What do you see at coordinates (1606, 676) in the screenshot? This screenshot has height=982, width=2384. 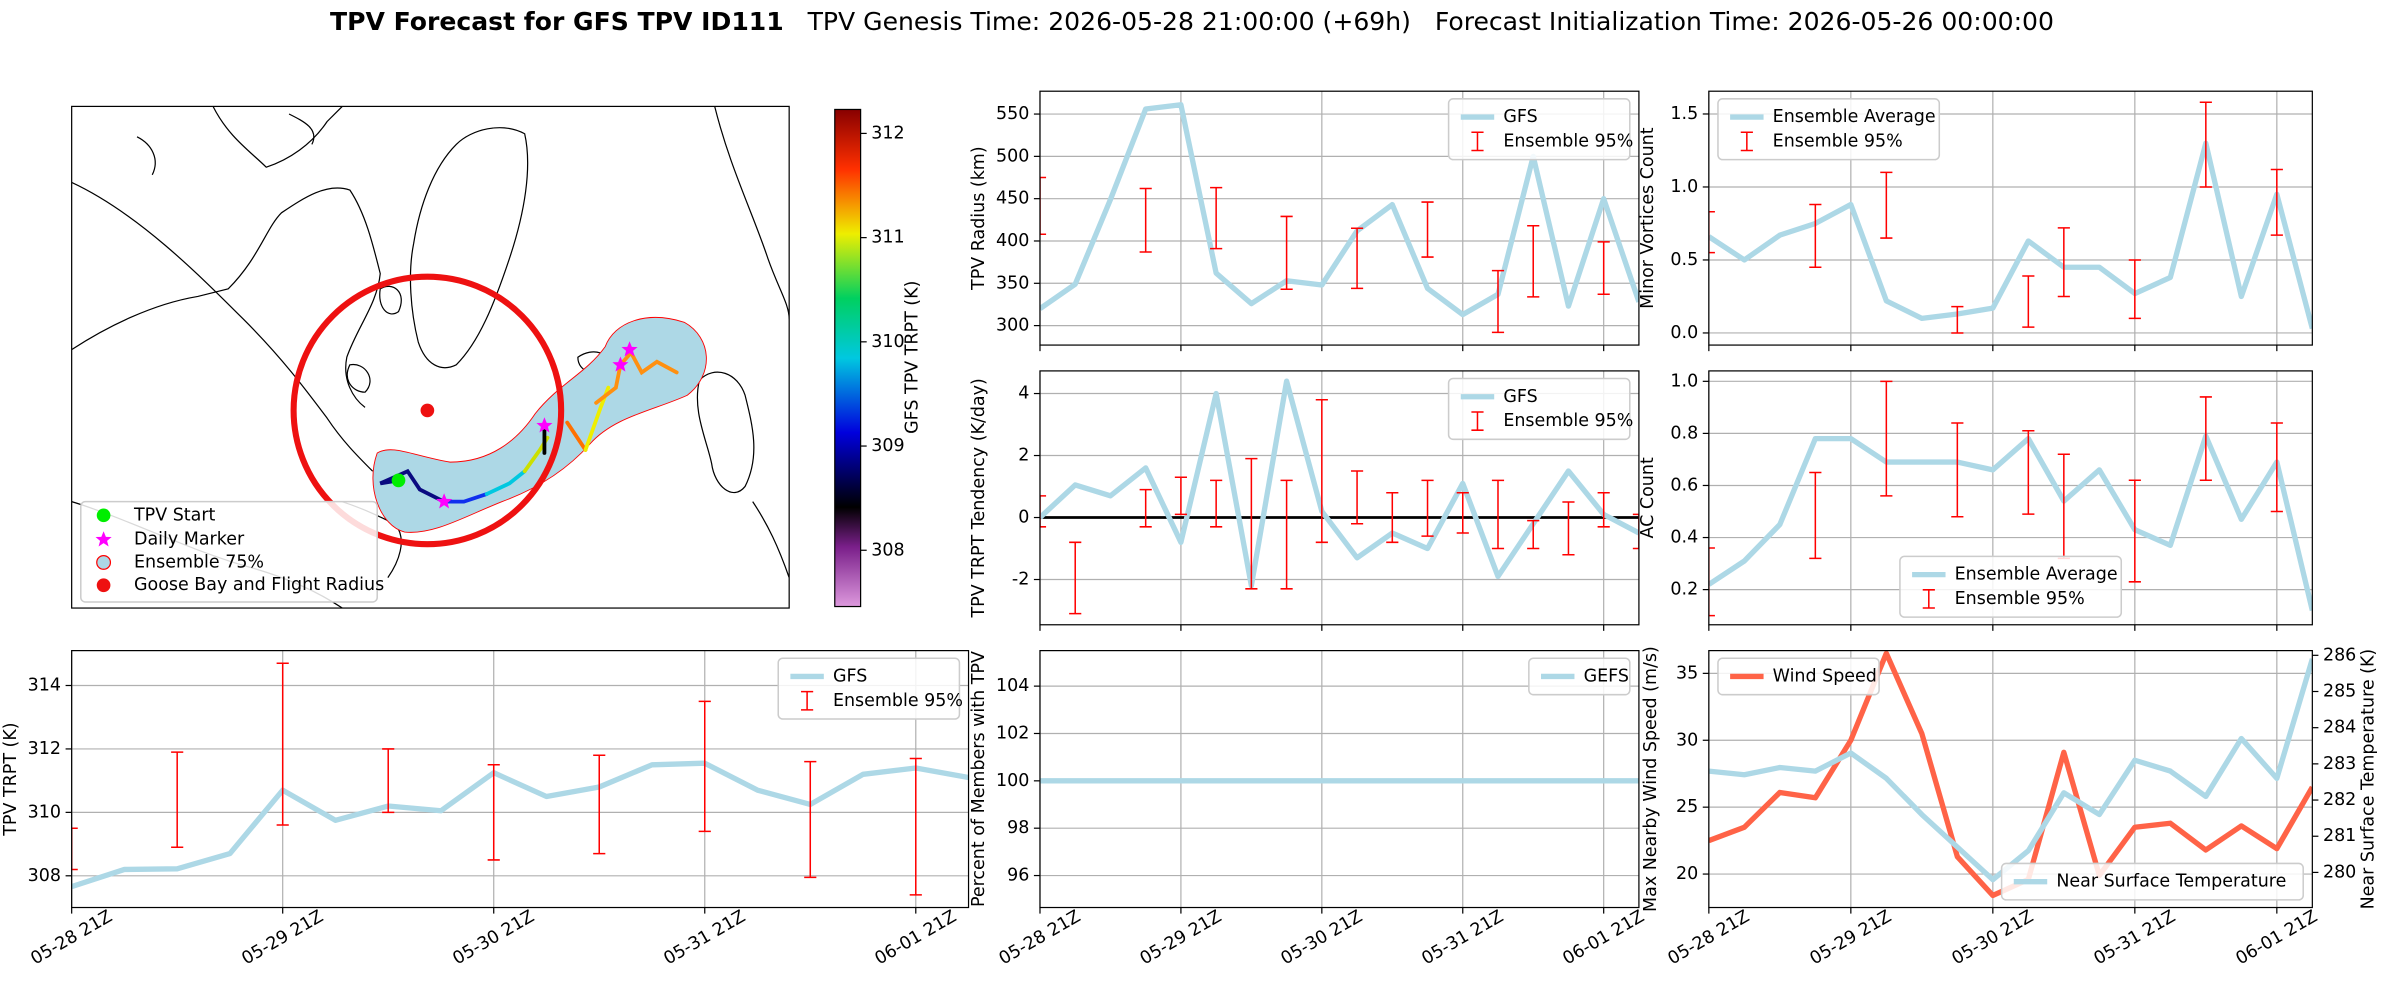 I see `legend-label: GEFS` at bounding box center [1606, 676].